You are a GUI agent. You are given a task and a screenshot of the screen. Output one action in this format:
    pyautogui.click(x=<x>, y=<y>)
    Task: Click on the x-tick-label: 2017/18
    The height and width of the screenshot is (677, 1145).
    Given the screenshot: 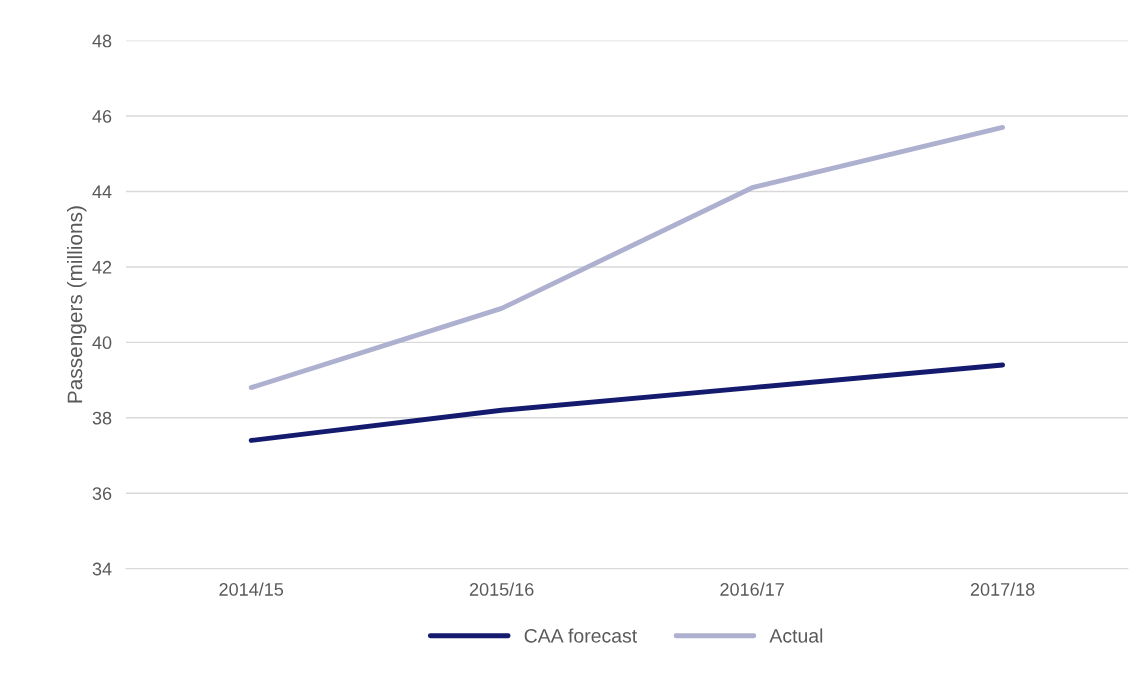 What is the action you would take?
    pyautogui.click(x=1002, y=589)
    